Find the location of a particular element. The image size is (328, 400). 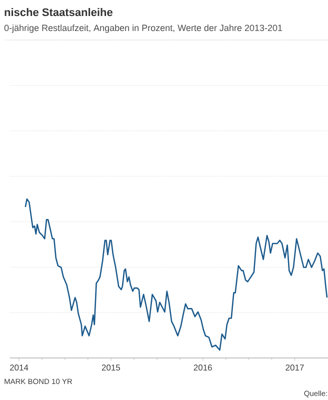

x-tick-label: 2017 is located at coordinates (295, 367).